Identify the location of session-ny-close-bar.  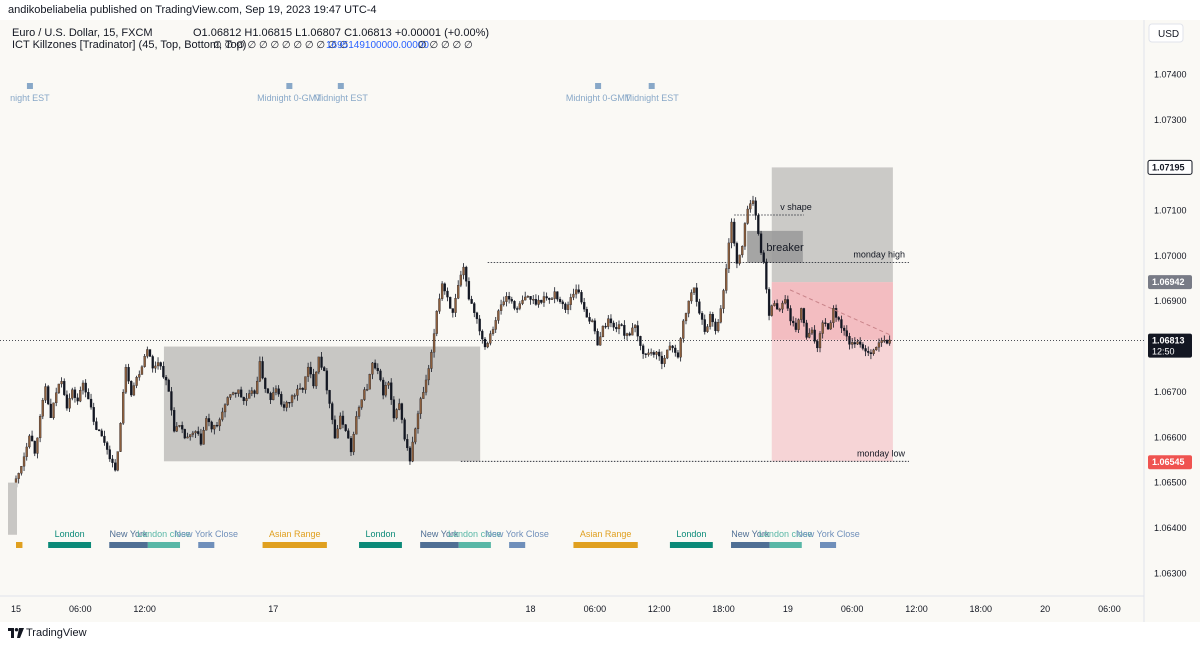
(828, 545).